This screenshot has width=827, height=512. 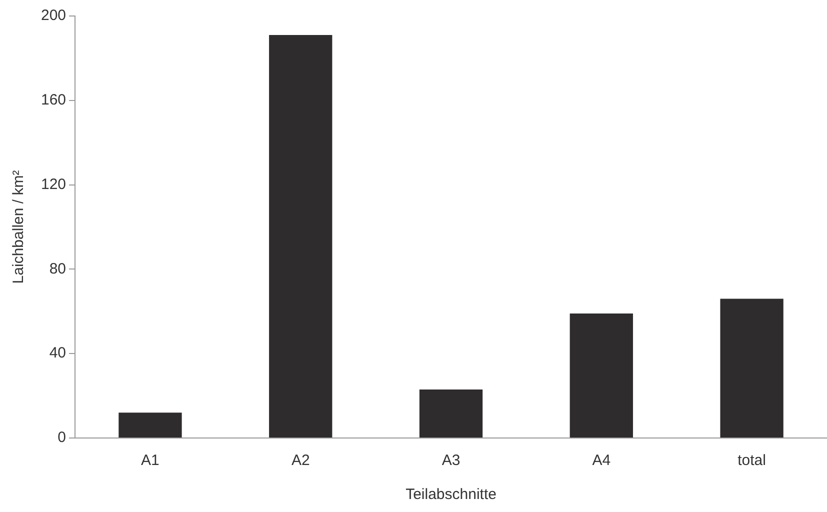 I want to click on x-axis-title: Teilabschnitte, so click(x=451, y=495).